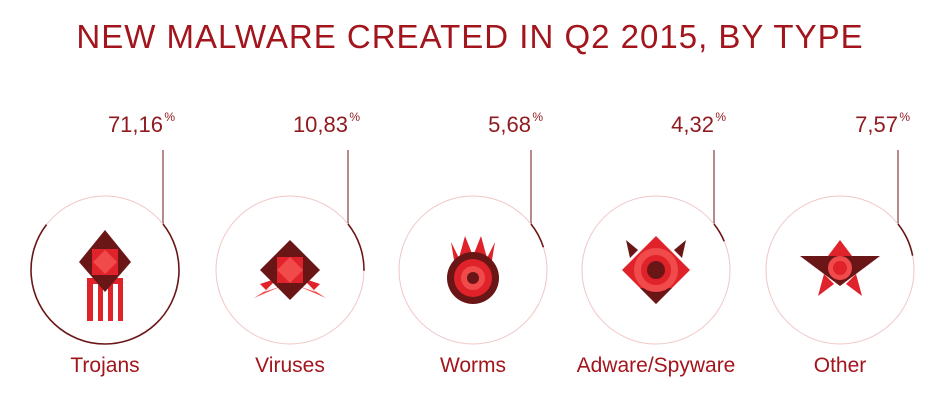 This screenshot has height=400, width=940. I want to click on value-number: 4,32, so click(692, 124).